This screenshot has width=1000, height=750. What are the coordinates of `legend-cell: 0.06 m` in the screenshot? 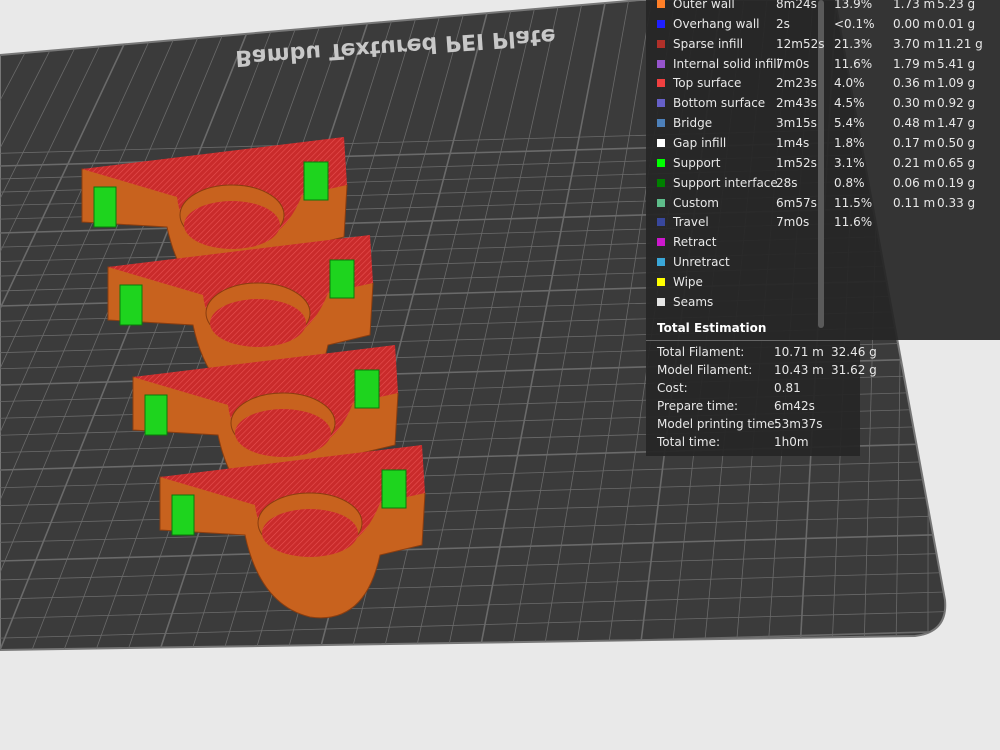 It's located at (914, 182).